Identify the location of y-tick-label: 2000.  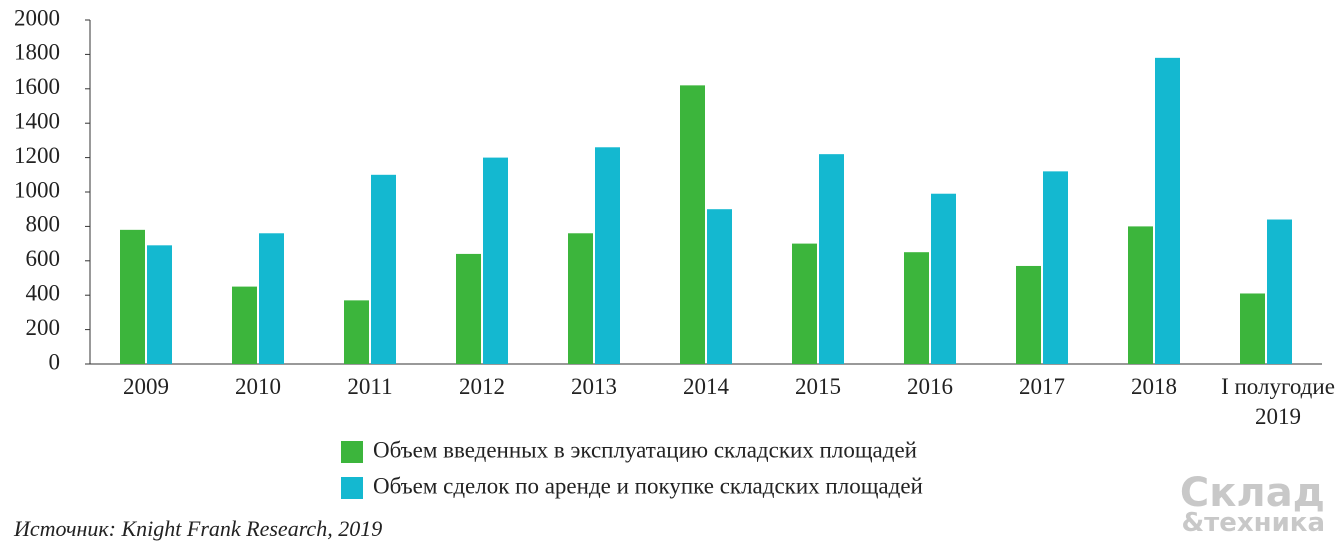
(37, 17).